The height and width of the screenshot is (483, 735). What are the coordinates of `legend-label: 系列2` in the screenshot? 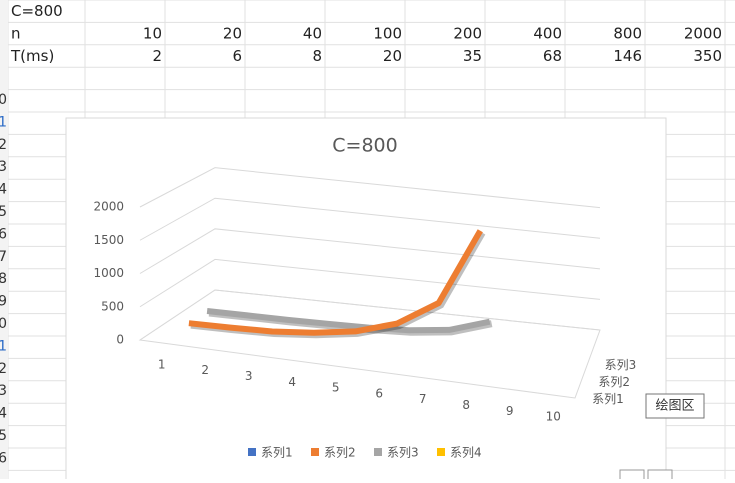 It's located at (340, 453).